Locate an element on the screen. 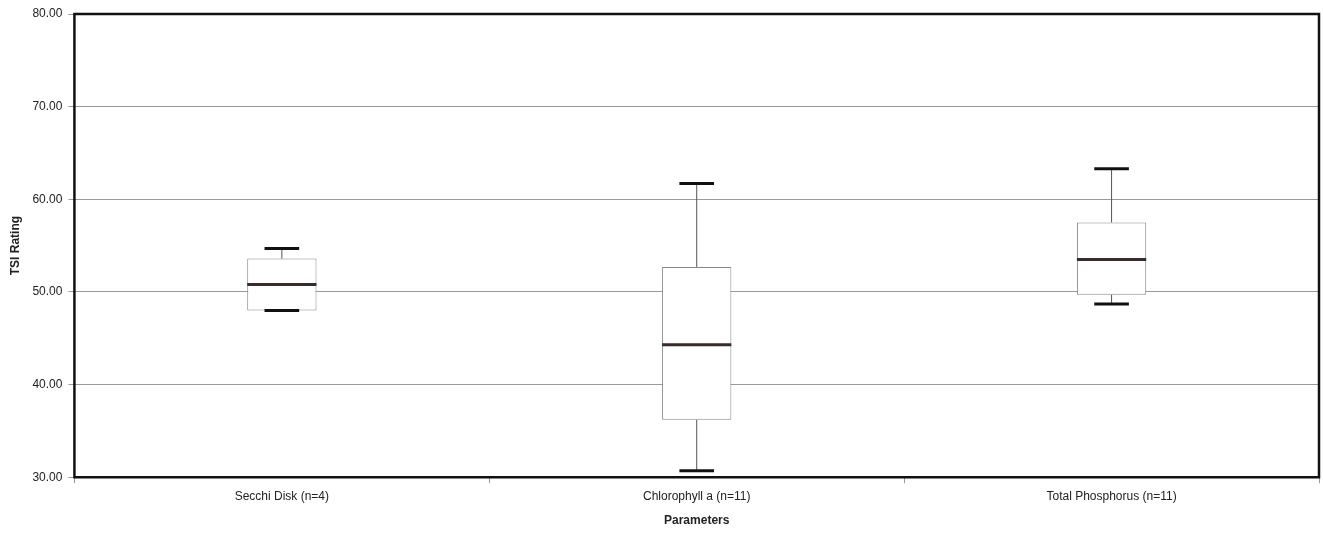 This screenshot has width=1323, height=536. y-tick-label: 80.00 is located at coordinates (47, 13).